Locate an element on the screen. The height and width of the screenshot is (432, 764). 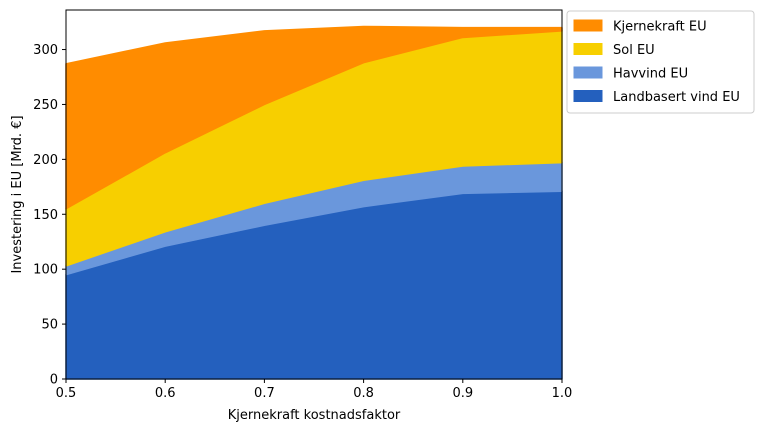
x-axis-label: Kjernekraft kostnadsfaktor is located at coordinates (314, 415).